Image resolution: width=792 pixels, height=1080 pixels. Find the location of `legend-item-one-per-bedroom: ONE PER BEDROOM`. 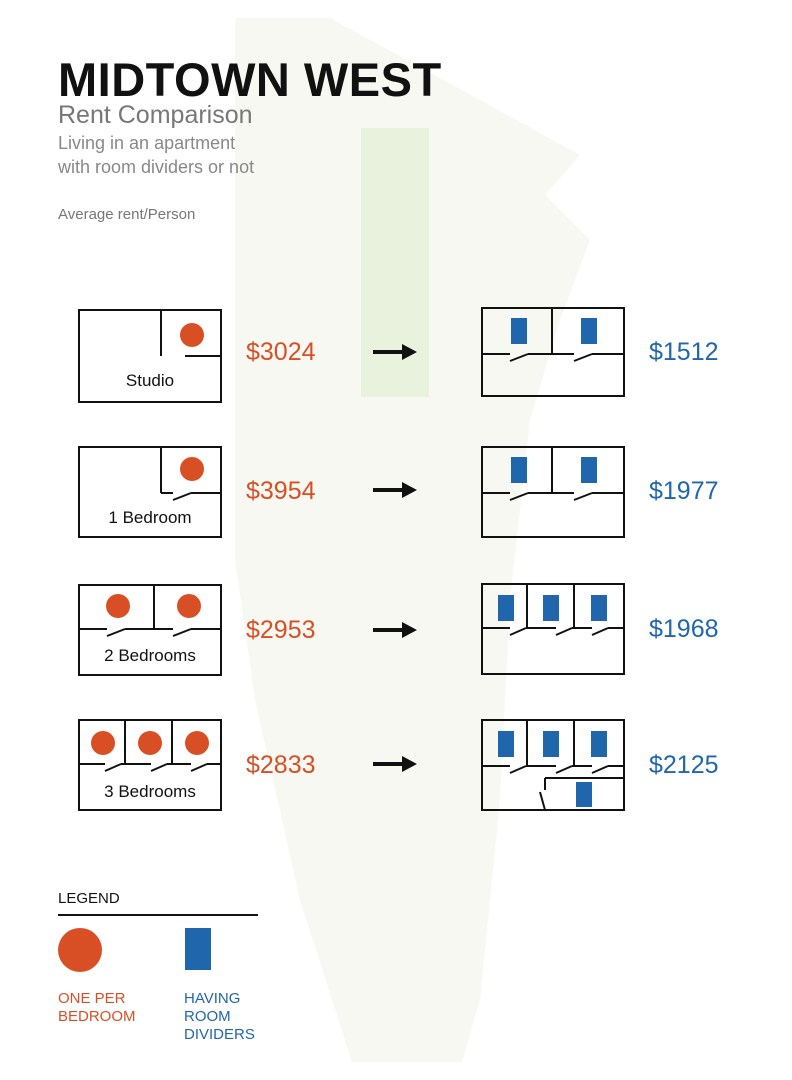

legend-item-one-per-bedroom: ONE PER BEDROOM is located at coordinates (97, 1008).